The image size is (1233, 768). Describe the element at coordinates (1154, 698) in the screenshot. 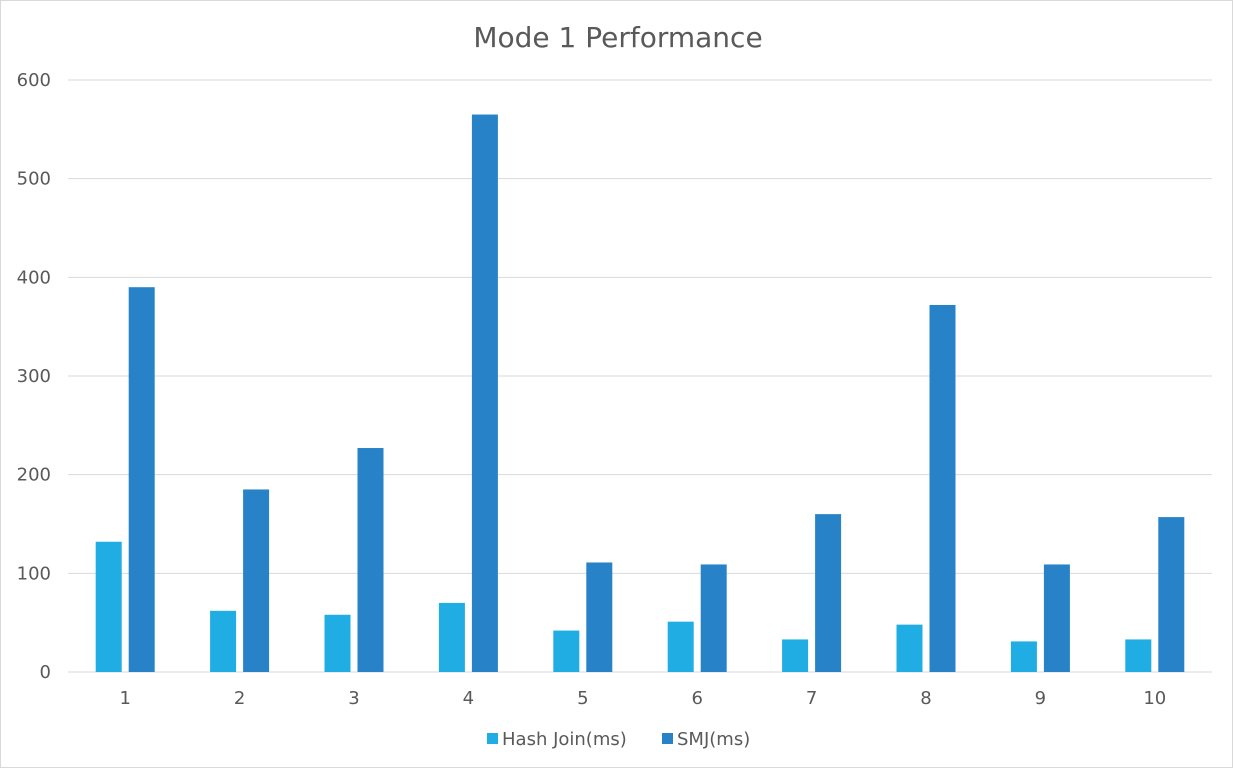

I see `x-tick-label: 10` at that location.